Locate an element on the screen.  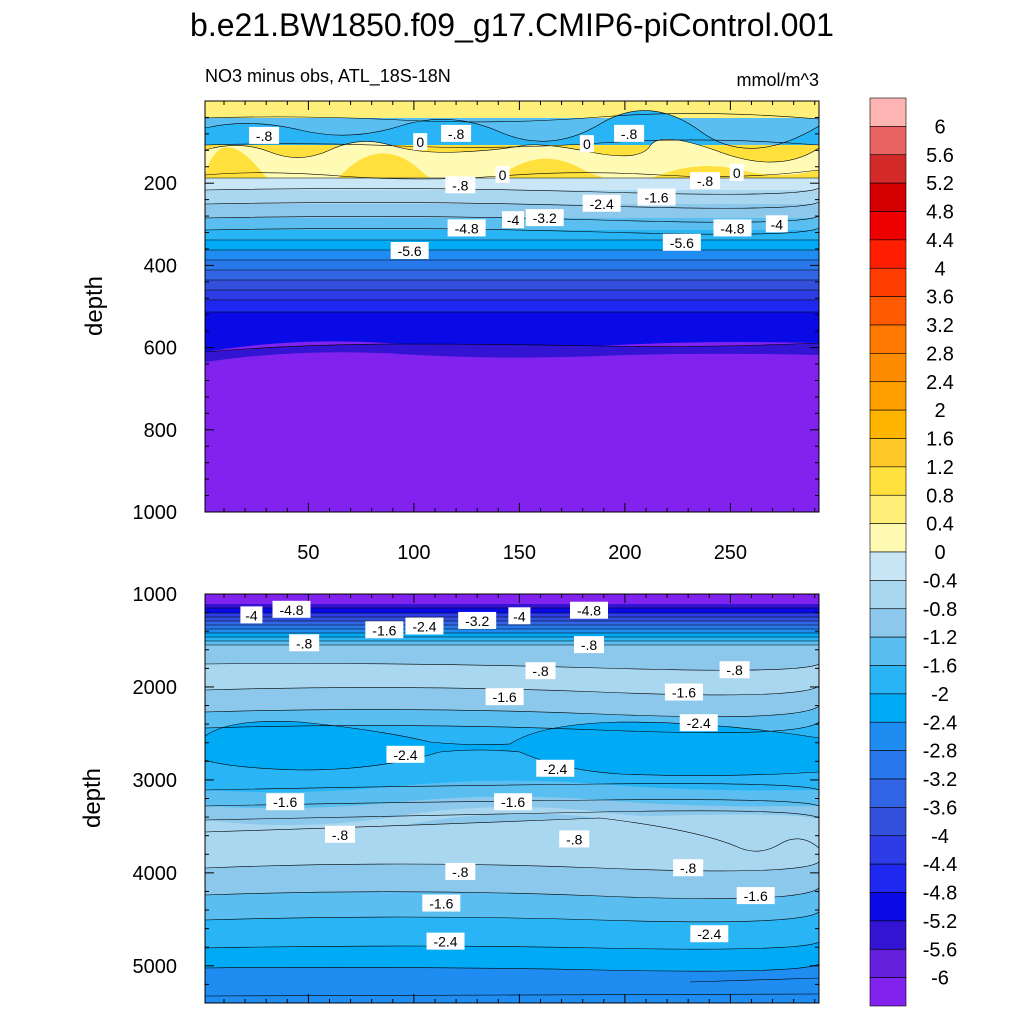
lower-fill-deep-f is located at coordinates (512, 983).